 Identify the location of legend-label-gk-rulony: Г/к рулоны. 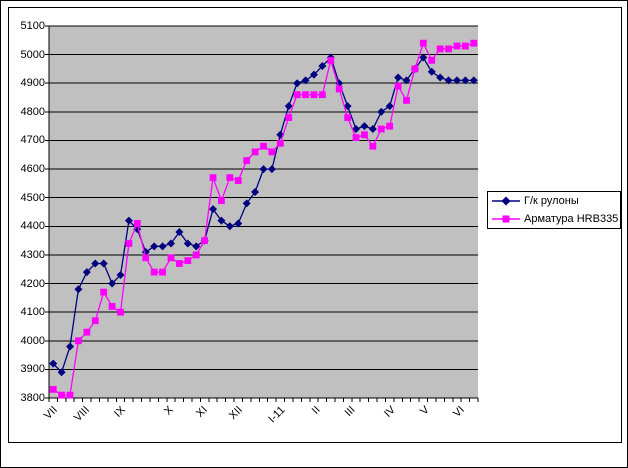
(551, 201).